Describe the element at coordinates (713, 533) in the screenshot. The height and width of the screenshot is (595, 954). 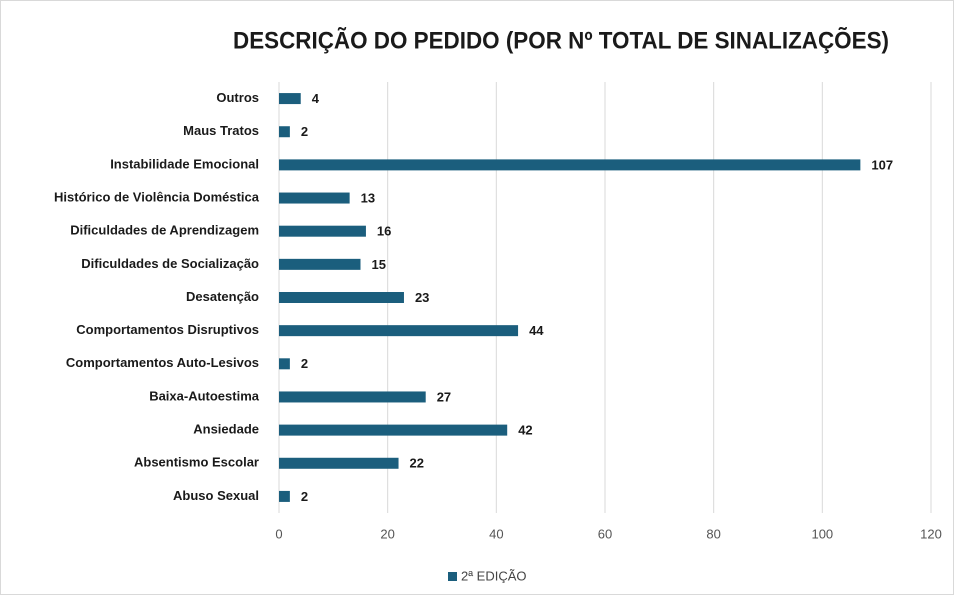
I see `x-tick-label: 80` at that location.